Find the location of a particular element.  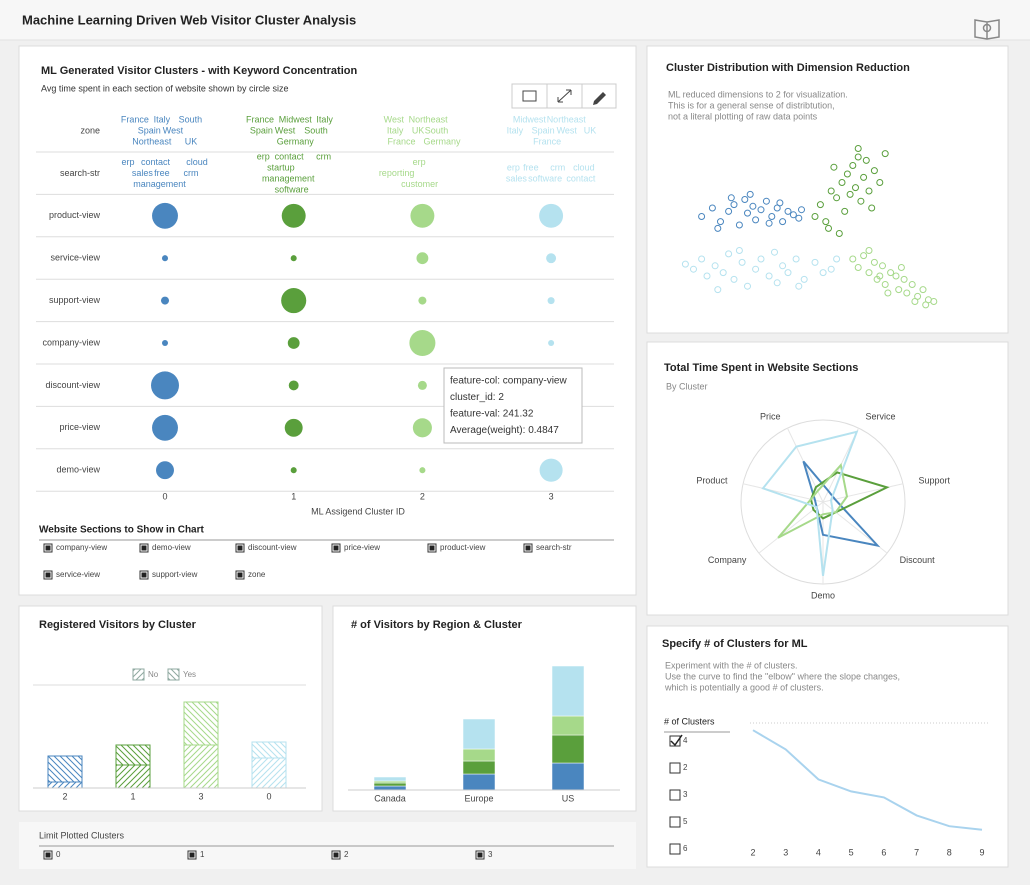

legend-label: No is located at coordinates (153, 674).